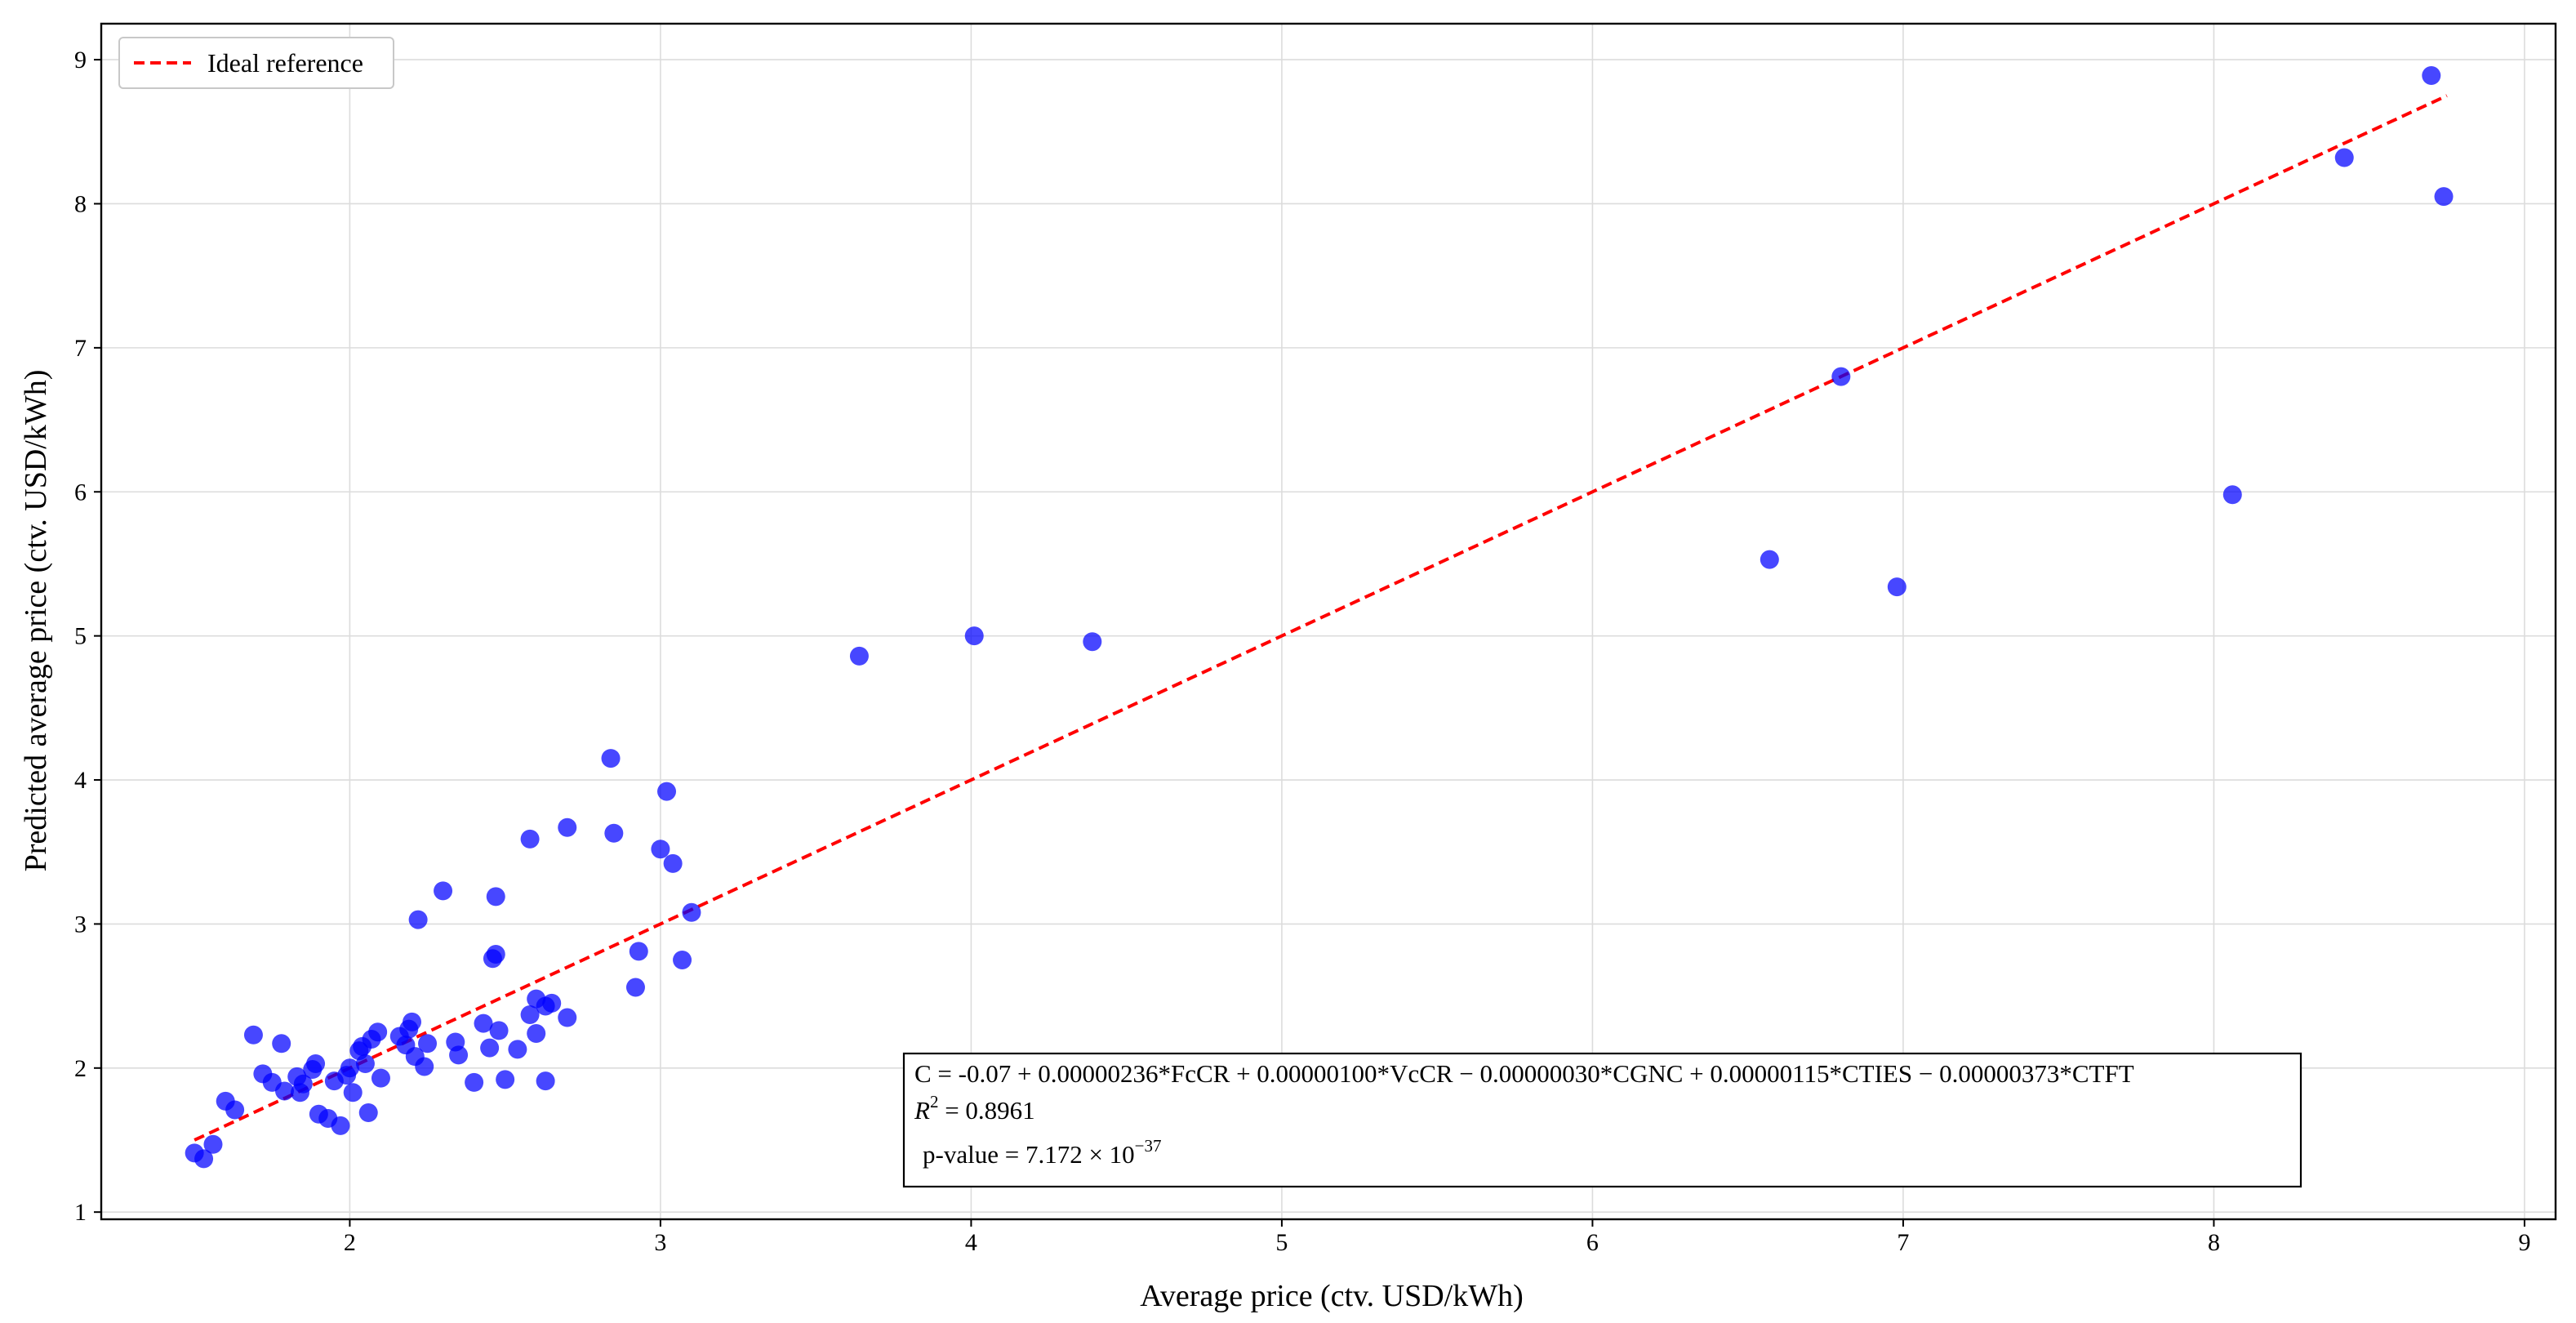 The width and height of the screenshot is (2576, 1323). I want to click on y-tick-label: 3, so click(80, 924).